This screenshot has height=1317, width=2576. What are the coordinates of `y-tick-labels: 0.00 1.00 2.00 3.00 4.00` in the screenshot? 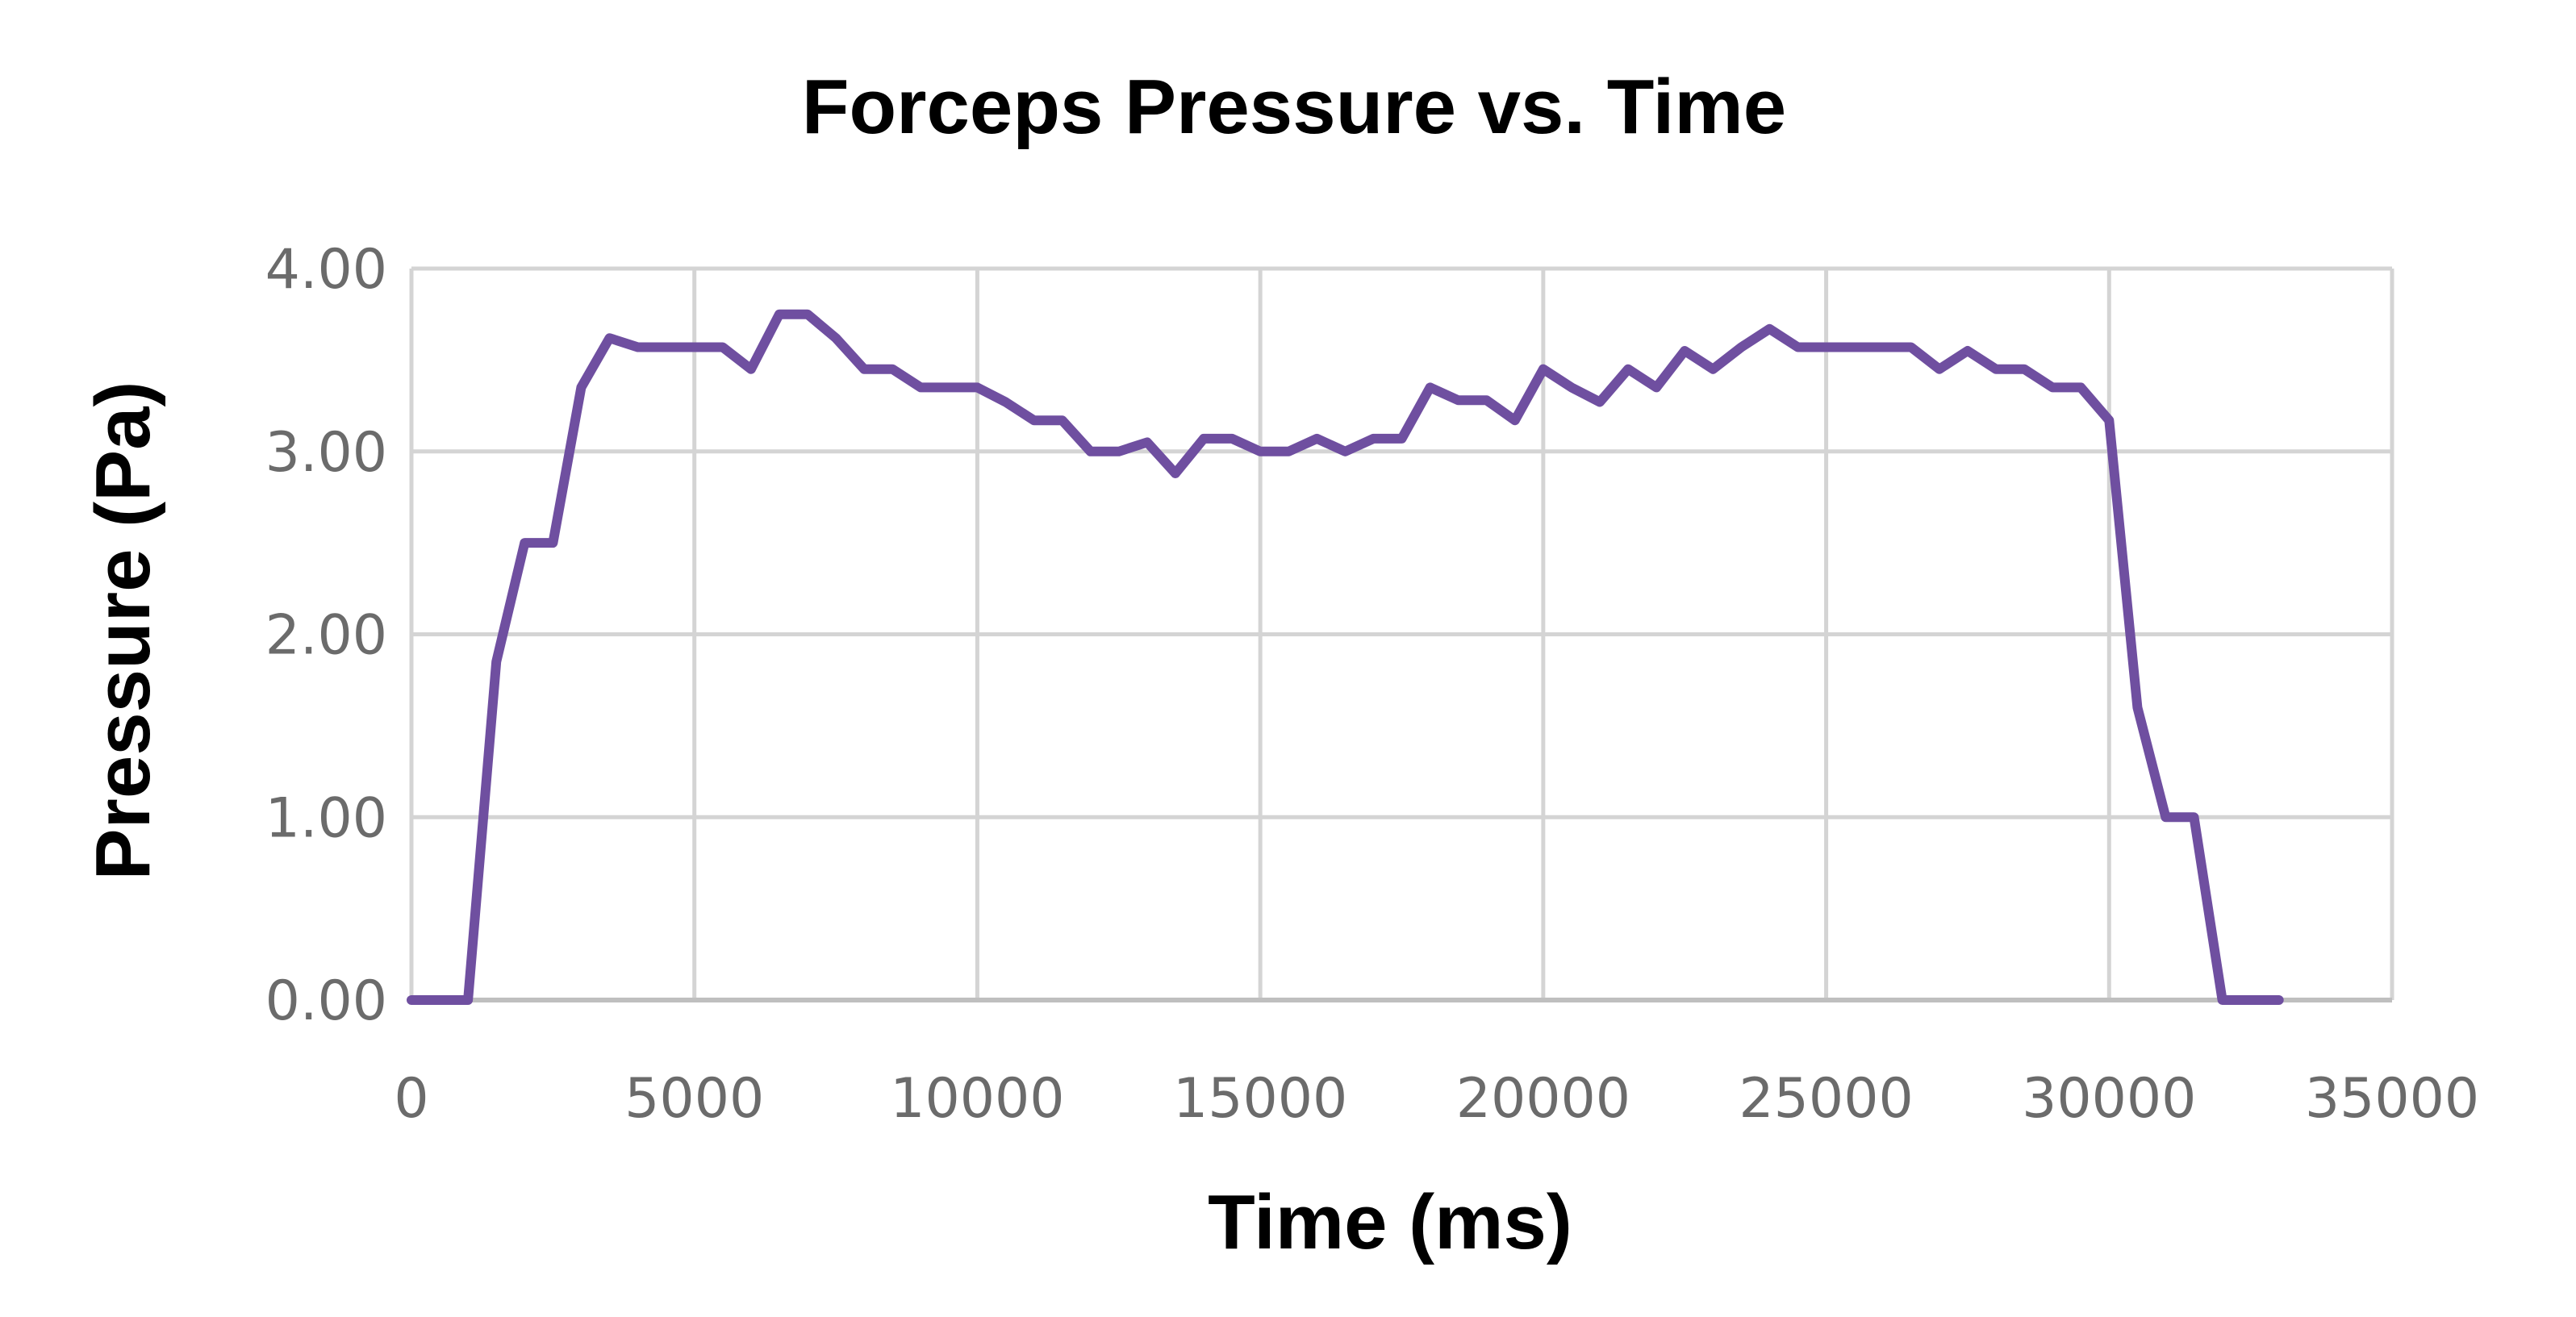 It's located at (326, 635).